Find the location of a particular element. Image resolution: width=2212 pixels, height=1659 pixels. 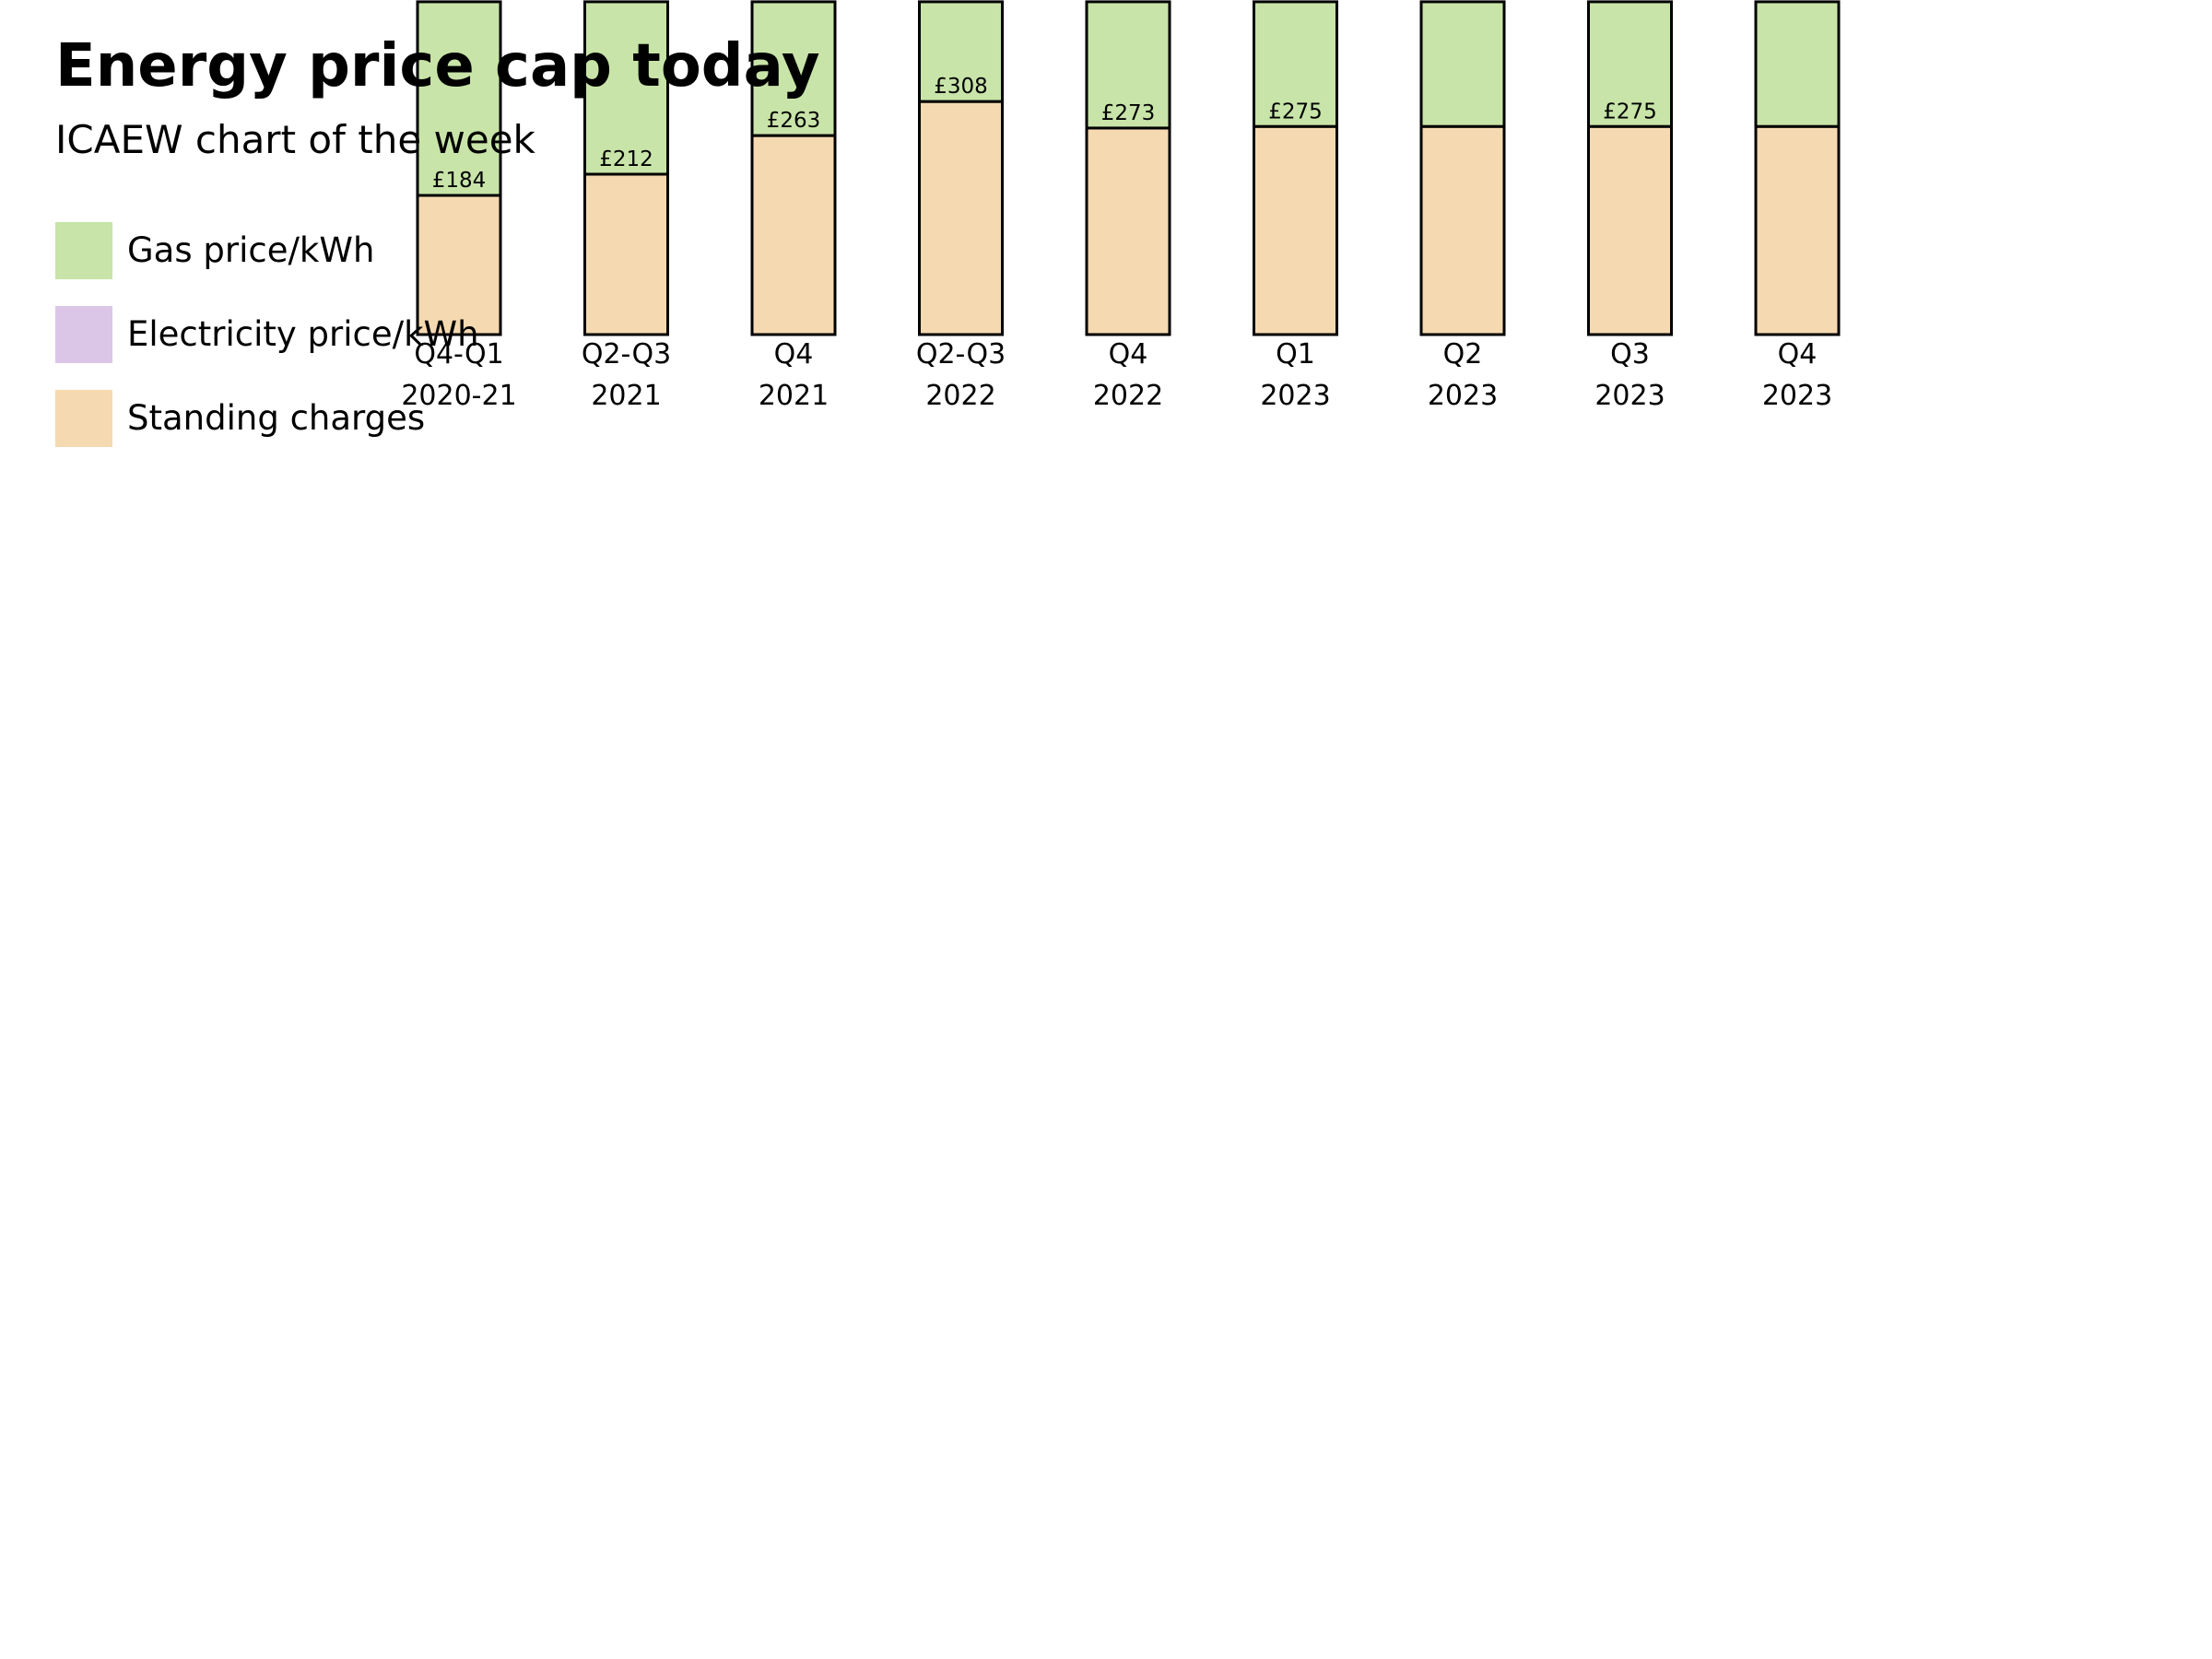

data-label-1: £212 is located at coordinates (626, 159).